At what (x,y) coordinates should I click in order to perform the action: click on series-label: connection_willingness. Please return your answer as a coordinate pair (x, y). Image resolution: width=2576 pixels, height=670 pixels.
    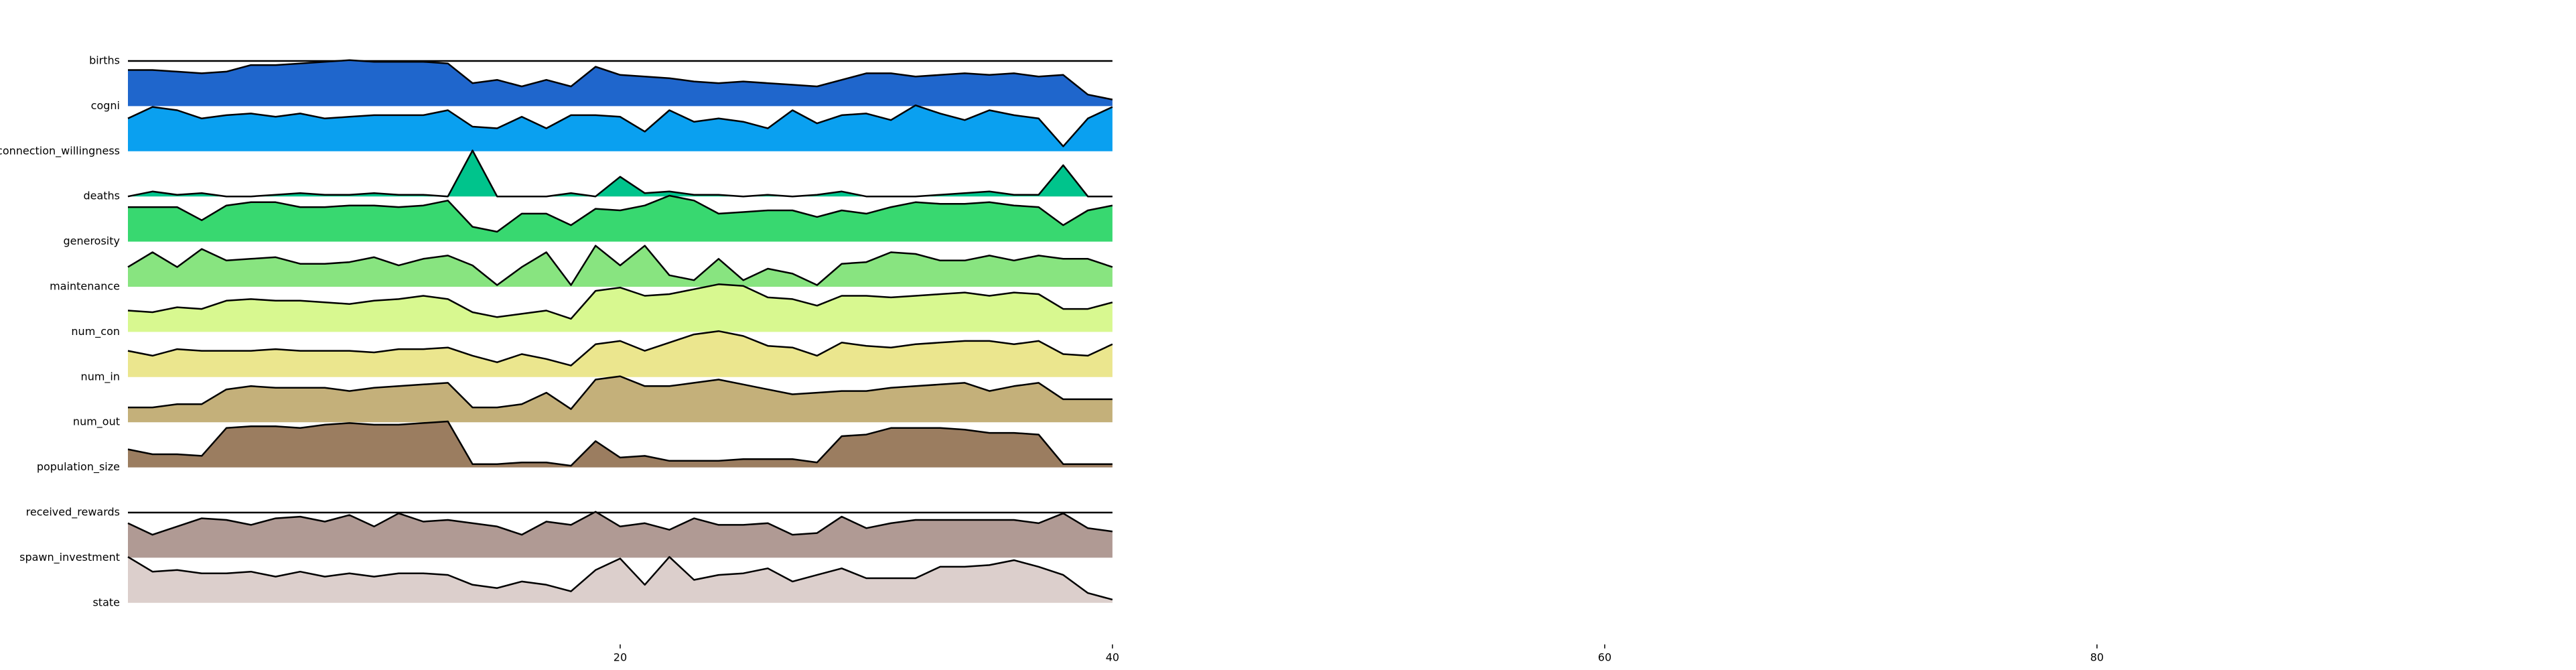
    Looking at the image, I should click on (60, 151).